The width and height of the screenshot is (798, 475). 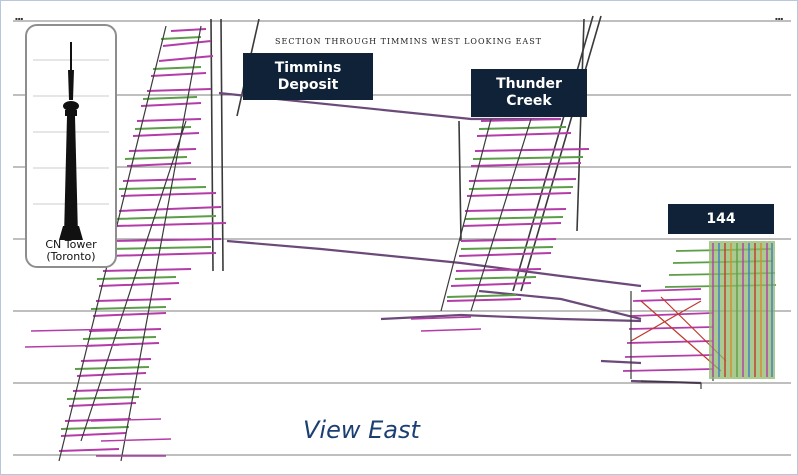 I want to click on thunder-creek-workings, so click(x=500, y=225).